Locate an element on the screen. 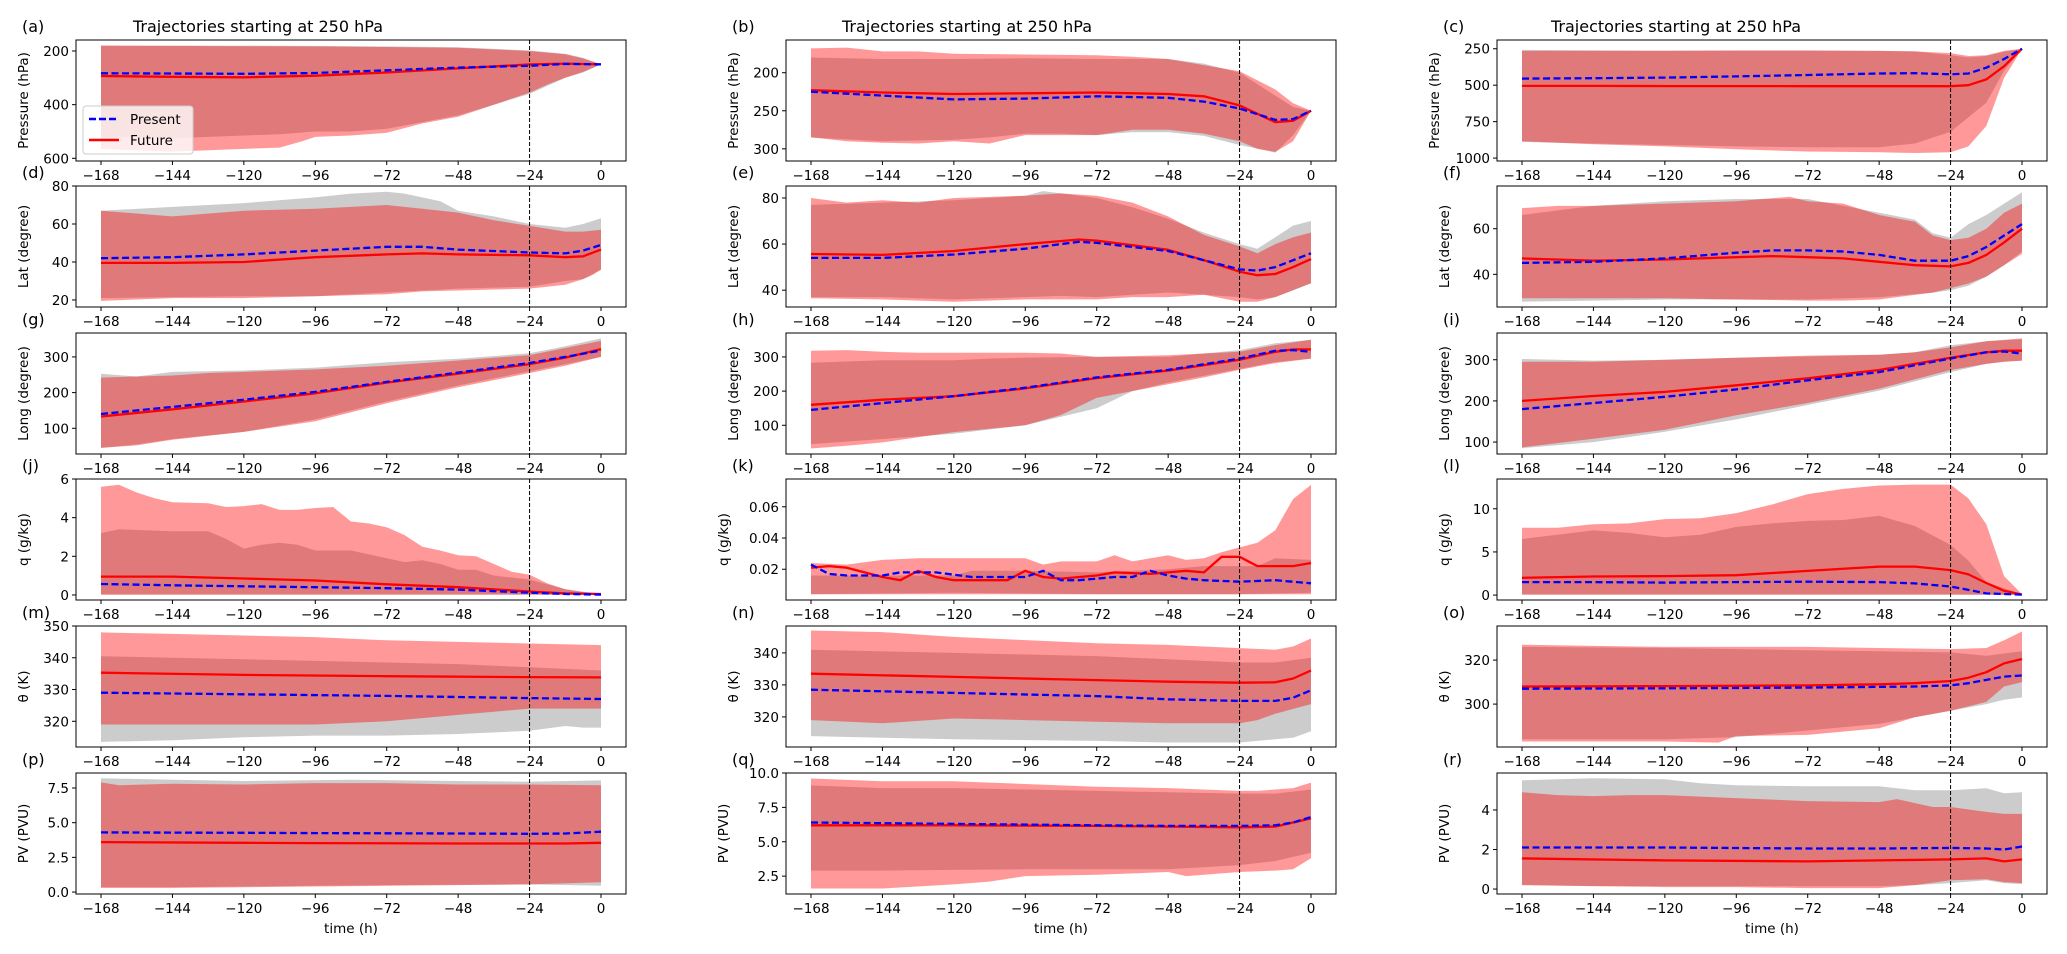 Image resolution: width=2067 pixels, height=954 pixels. y-axis-label: θ (K) is located at coordinates (24, 687).